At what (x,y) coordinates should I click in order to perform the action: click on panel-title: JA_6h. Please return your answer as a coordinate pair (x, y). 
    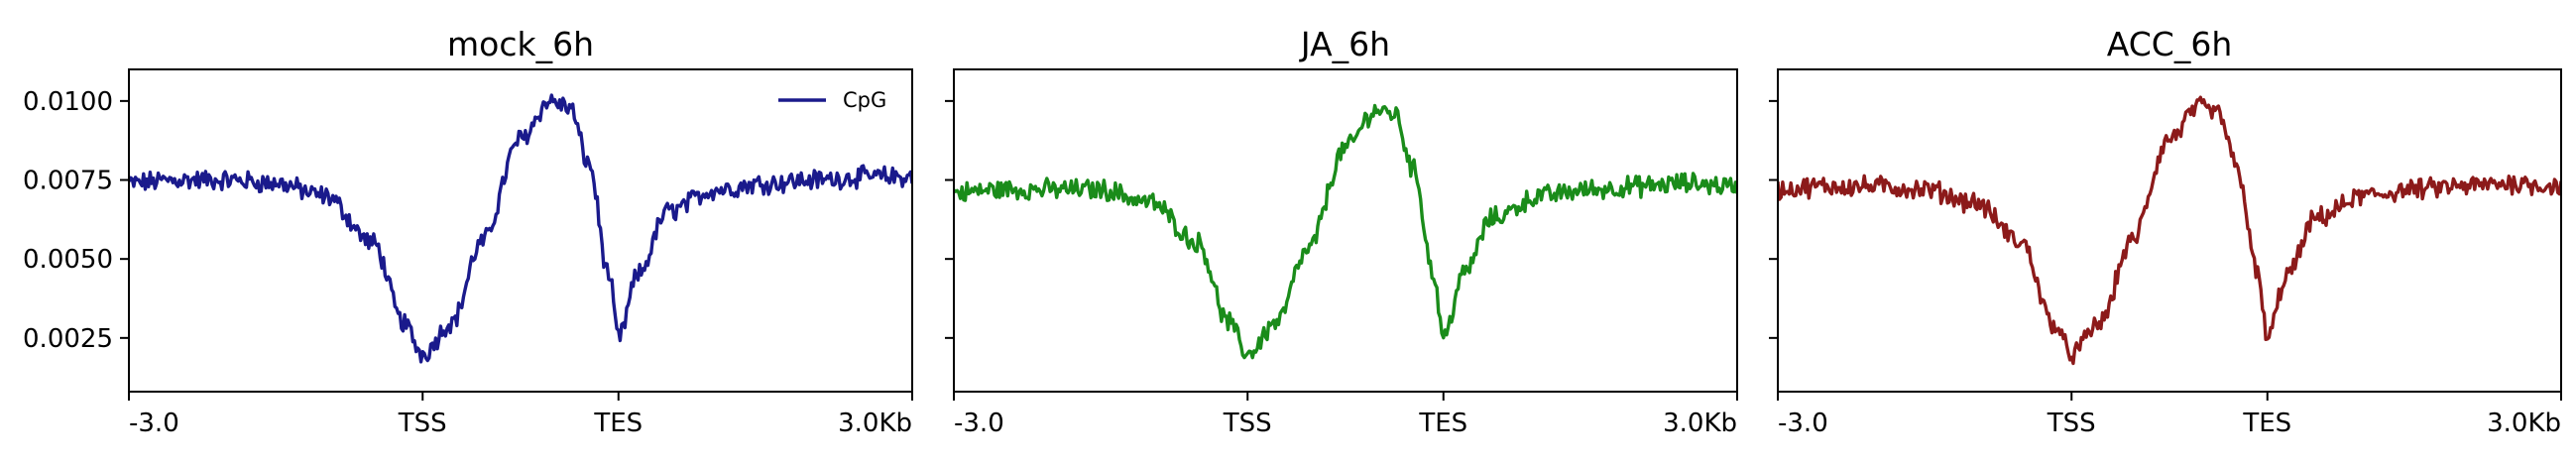
    Looking at the image, I should click on (1345, 44).